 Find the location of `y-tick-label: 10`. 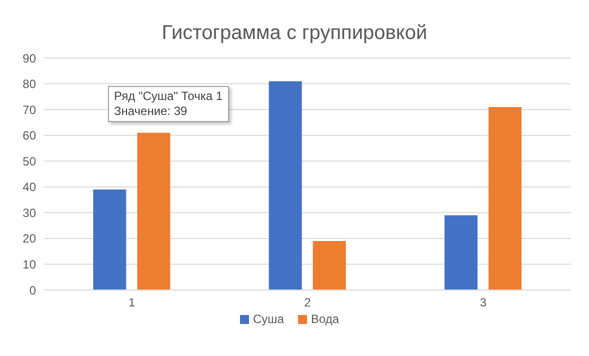

y-tick-label: 10 is located at coordinates (29, 264).